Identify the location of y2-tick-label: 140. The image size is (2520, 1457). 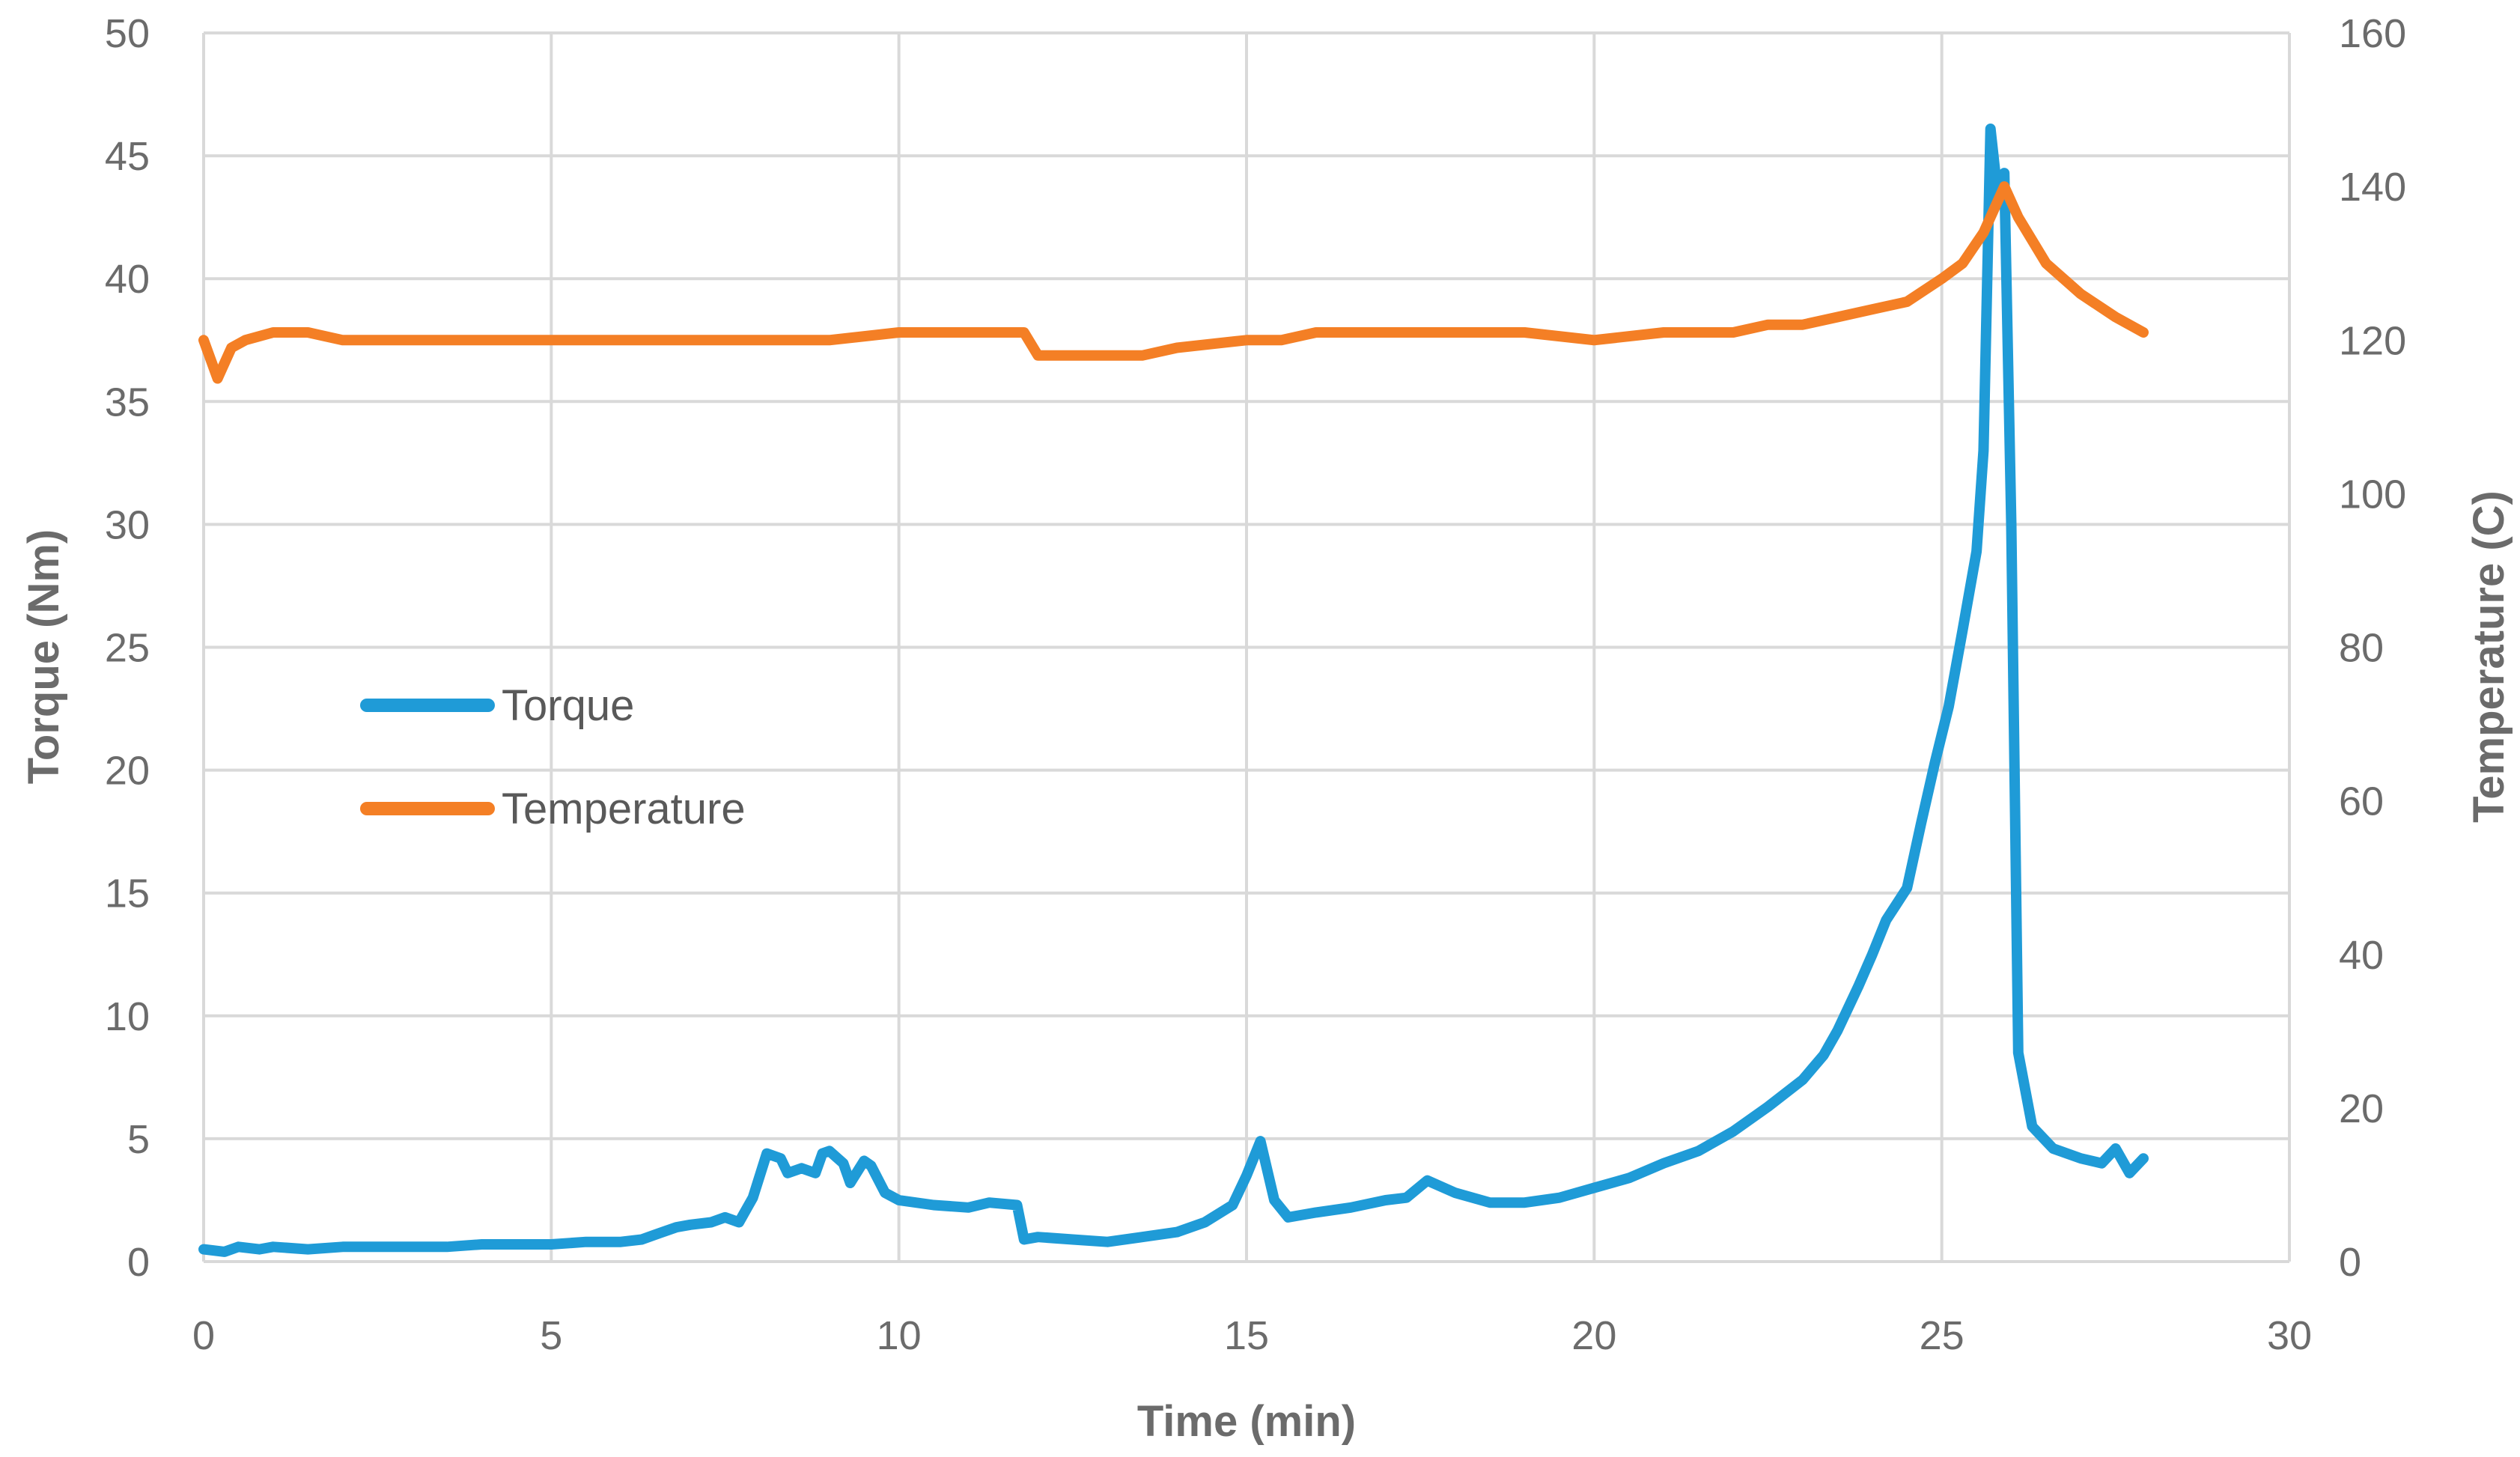
(2372, 187).